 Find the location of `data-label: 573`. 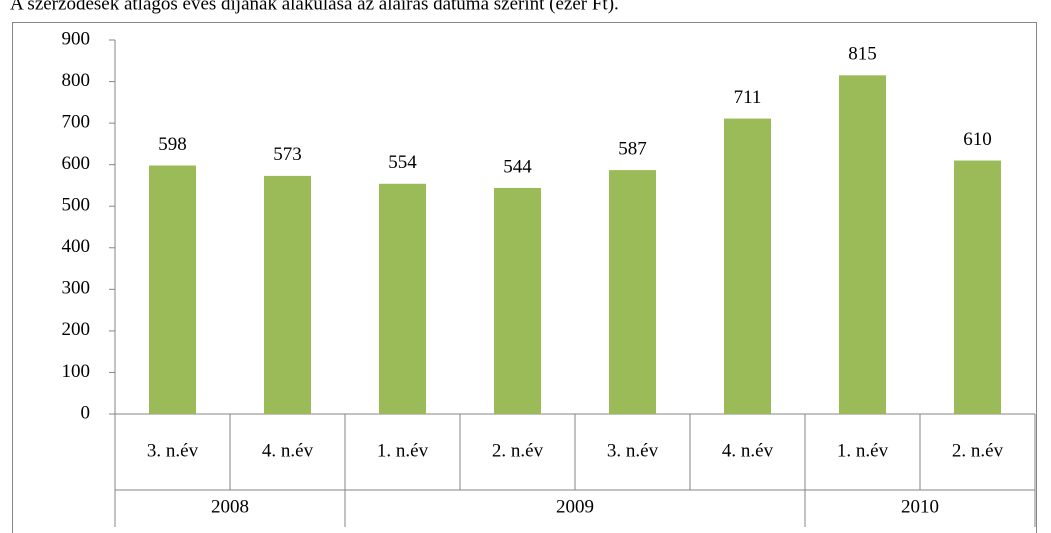

data-label: 573 is located at coordinates (287, 154).